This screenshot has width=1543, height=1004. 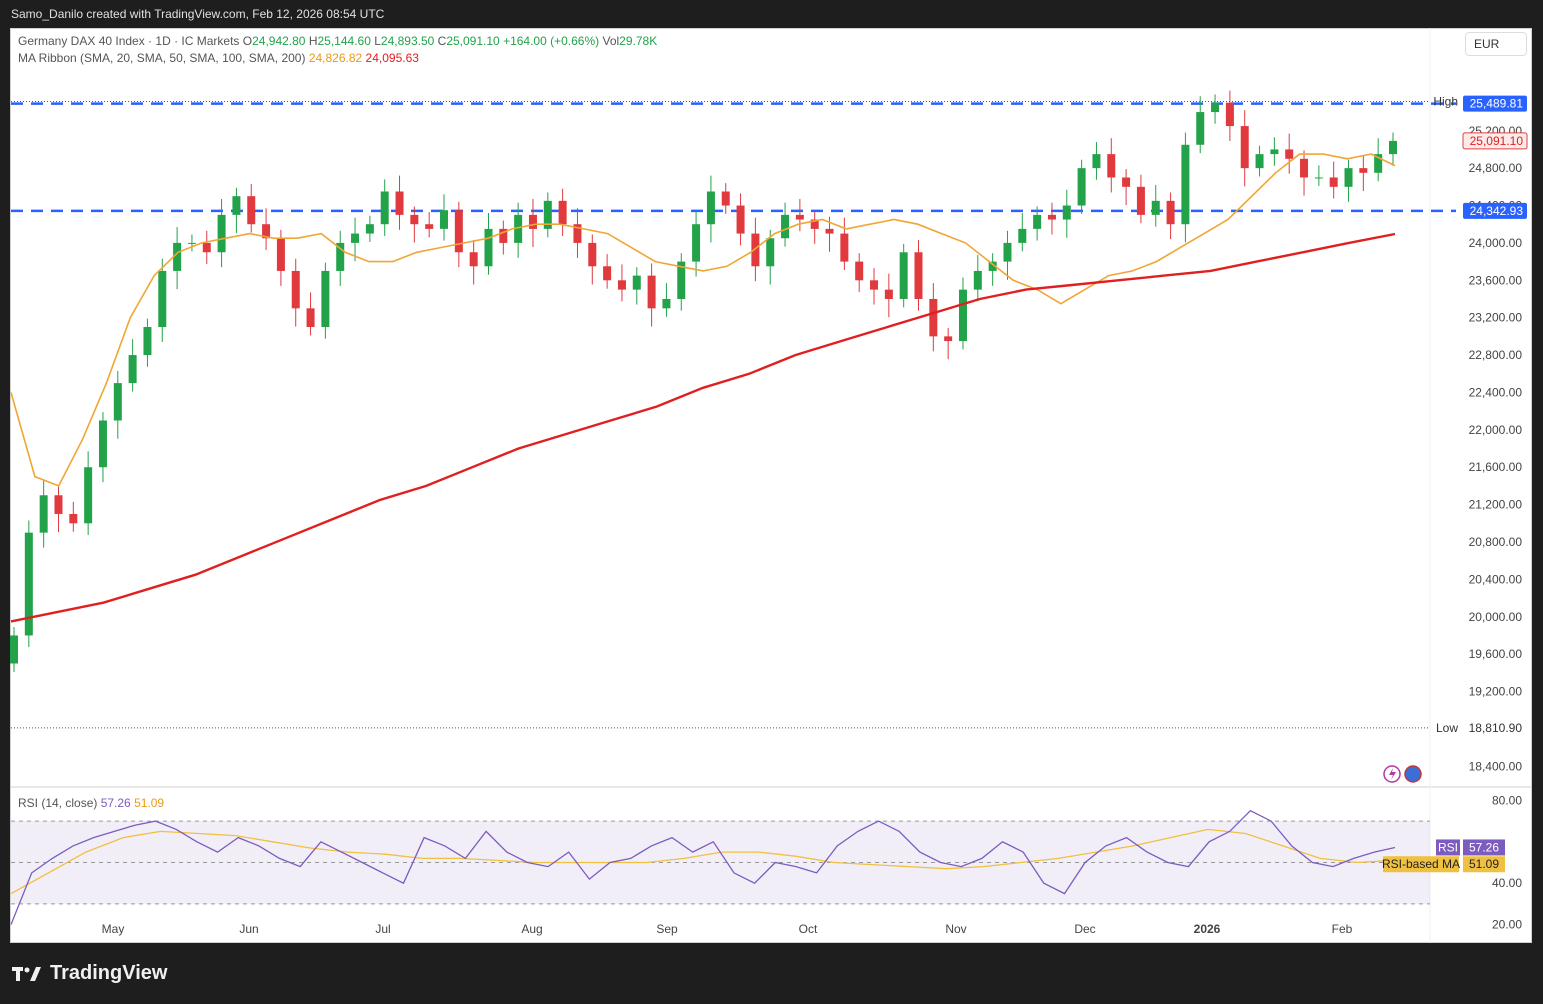 I want to click on vol-value: 29.78K, so click(x=638, y=41).